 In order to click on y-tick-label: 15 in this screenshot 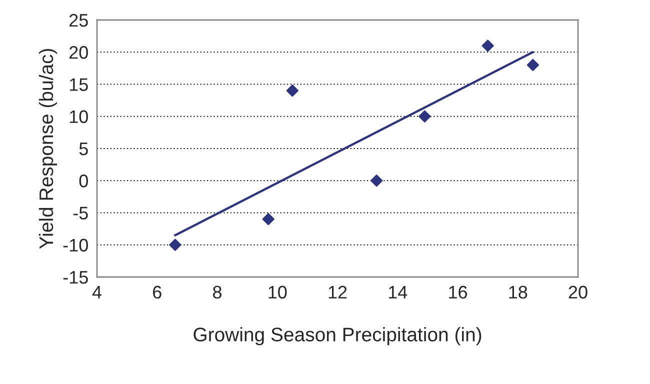, I will do `click(79, 84)`.